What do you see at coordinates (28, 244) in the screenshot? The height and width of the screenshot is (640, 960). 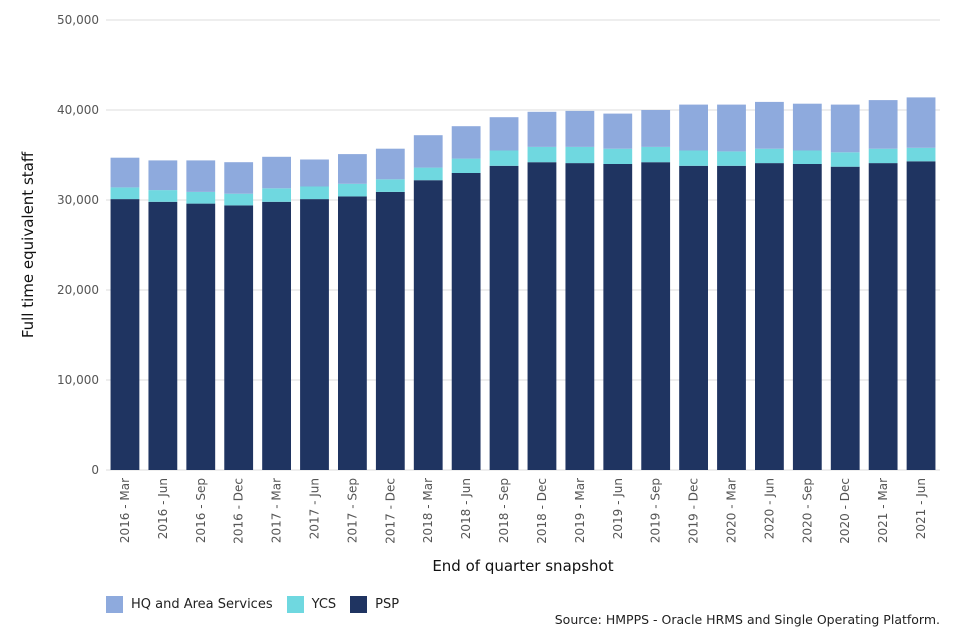 I see `y-axis-title: Full time equivalent staff` at bounding box center [28, 244].